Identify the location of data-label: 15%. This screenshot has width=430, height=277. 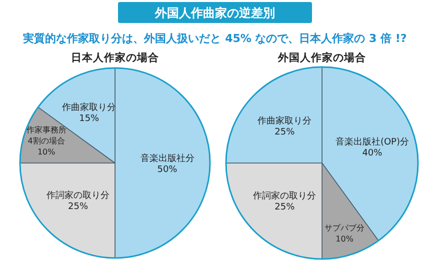
(89, 119).